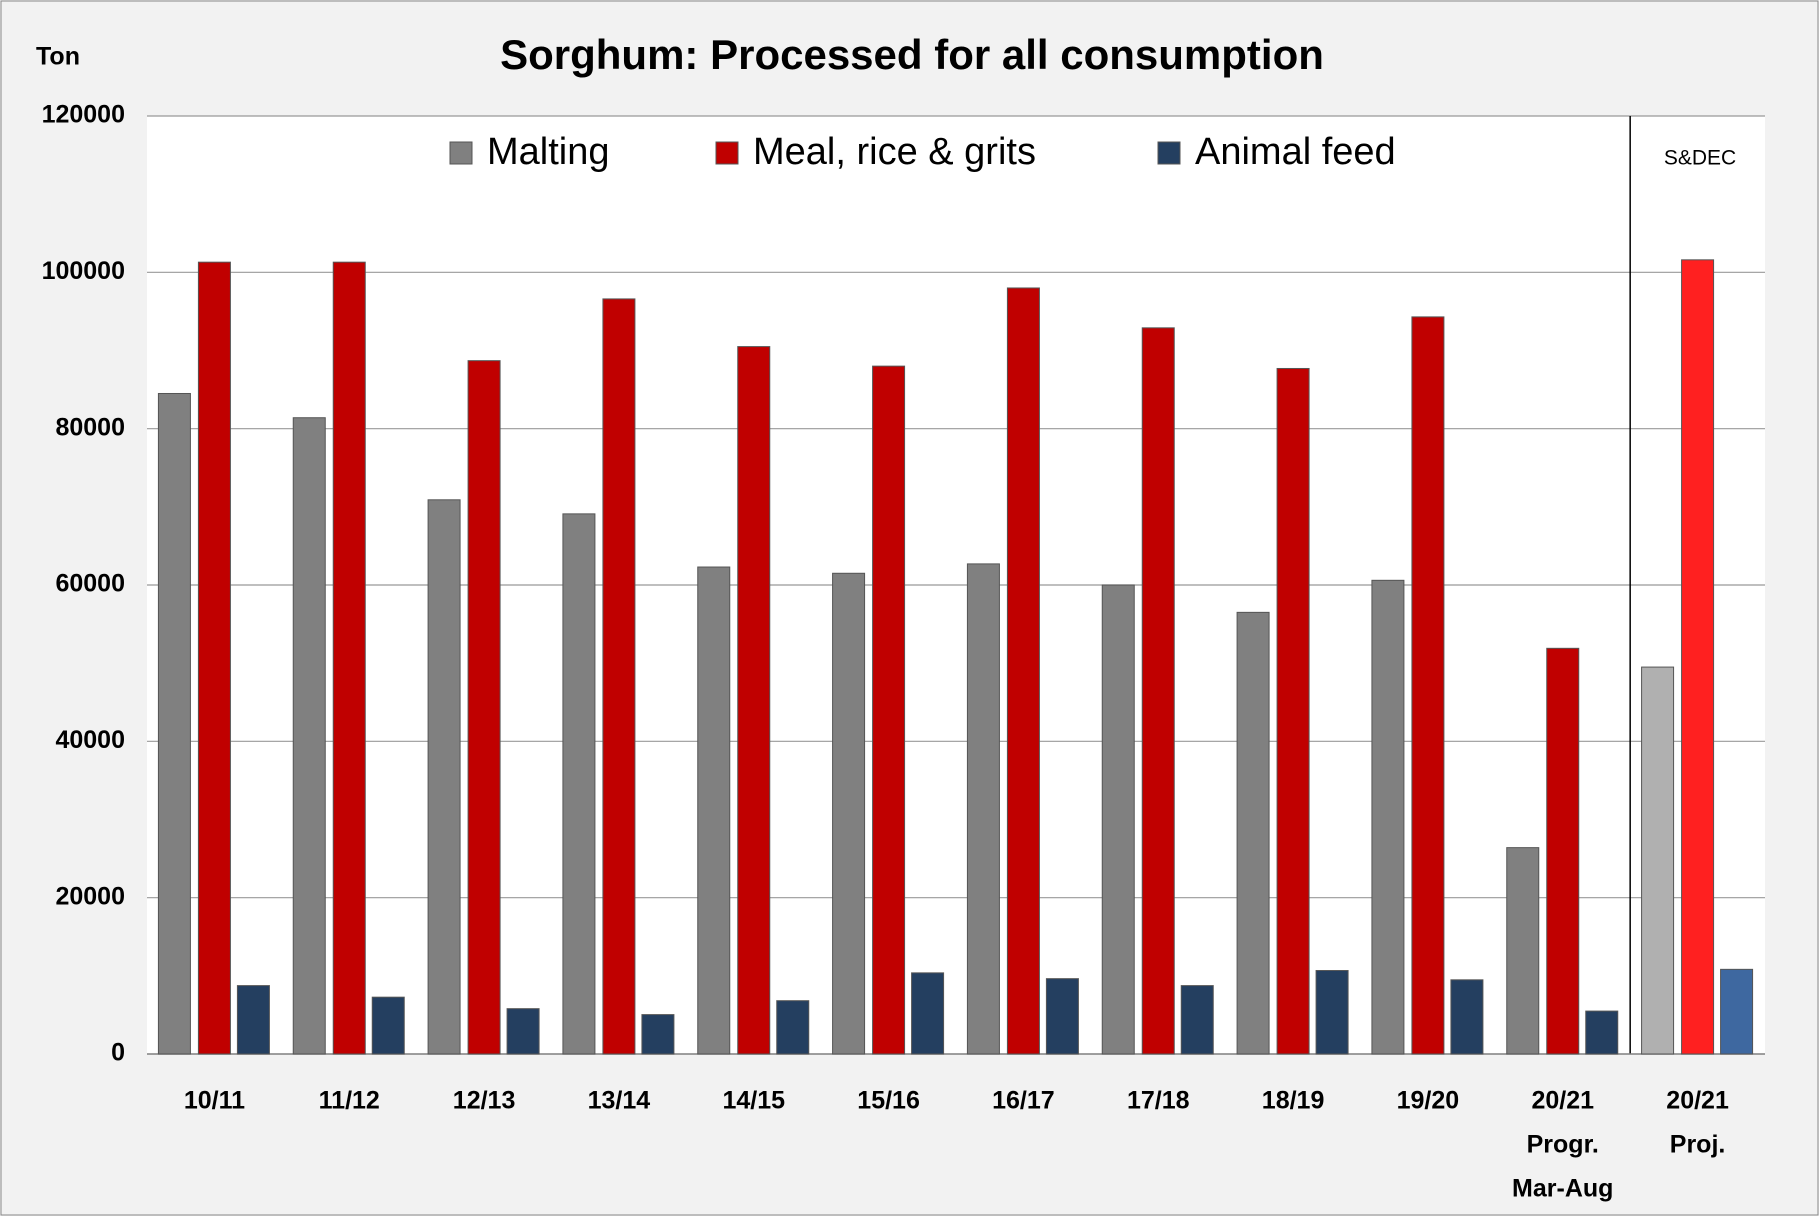 Image resolution: width=1819 pixels, height=1216 pixels. What do you see at coordinates (1293, 1101) in the screenshot?
I see `x-tick-label: 18/19` at bounding box center [1293, 1101].